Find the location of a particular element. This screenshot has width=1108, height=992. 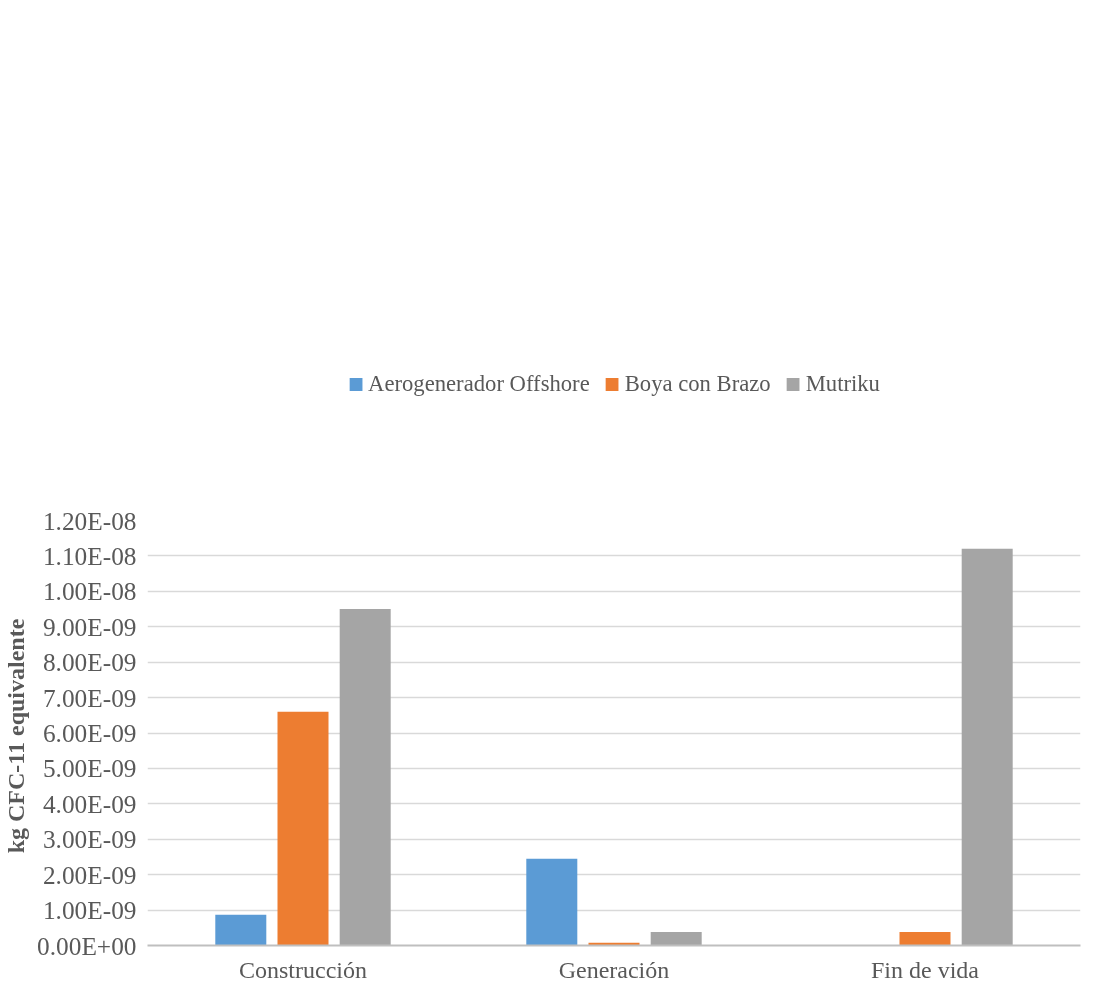

y-tick-label: 1.20E-08 is located at coordinates (89, 520).